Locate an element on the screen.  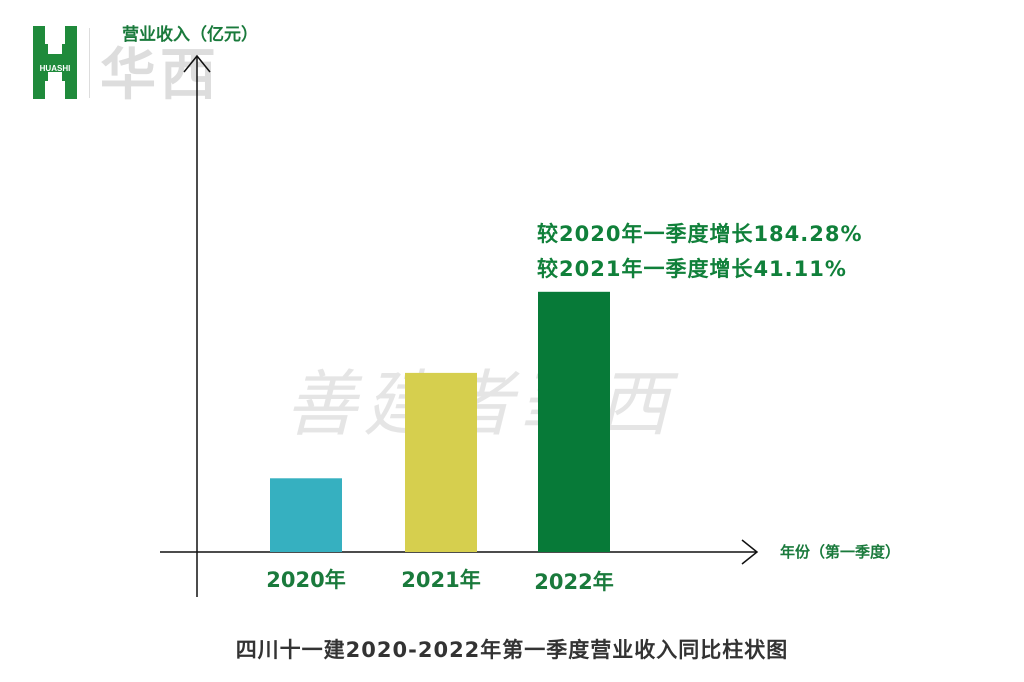
x-axis-arrow is located at coordinates (750, 552).